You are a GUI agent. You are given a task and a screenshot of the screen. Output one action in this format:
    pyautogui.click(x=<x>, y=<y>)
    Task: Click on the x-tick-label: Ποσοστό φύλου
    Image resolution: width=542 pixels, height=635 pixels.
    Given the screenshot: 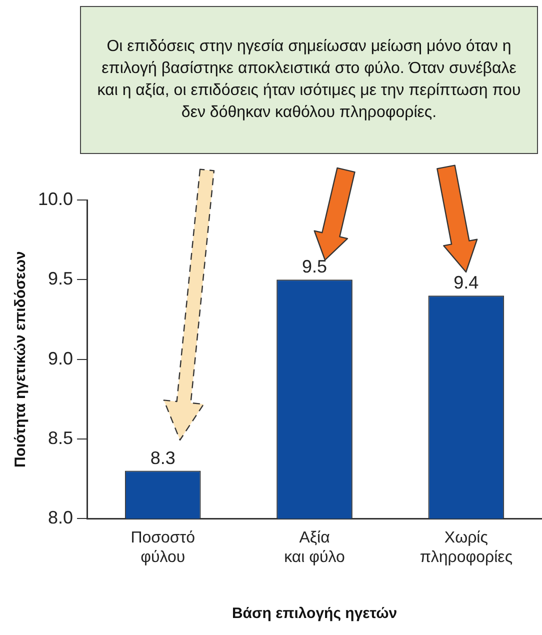 What is the action you would take?
    pyautogui.click(x=163, y=548)
    